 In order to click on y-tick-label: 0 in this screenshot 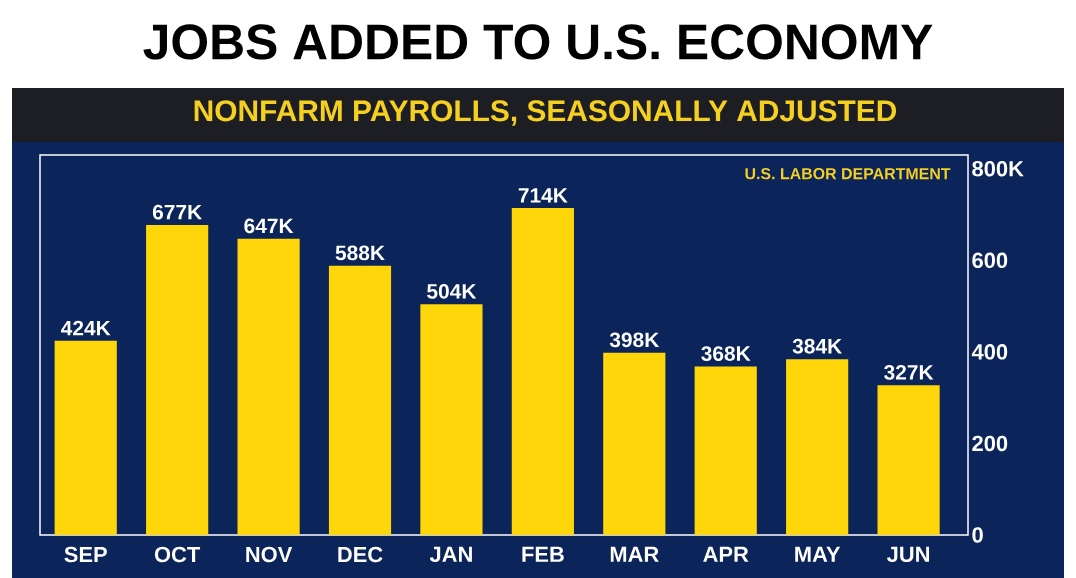, I will do `click(977, 535)`.